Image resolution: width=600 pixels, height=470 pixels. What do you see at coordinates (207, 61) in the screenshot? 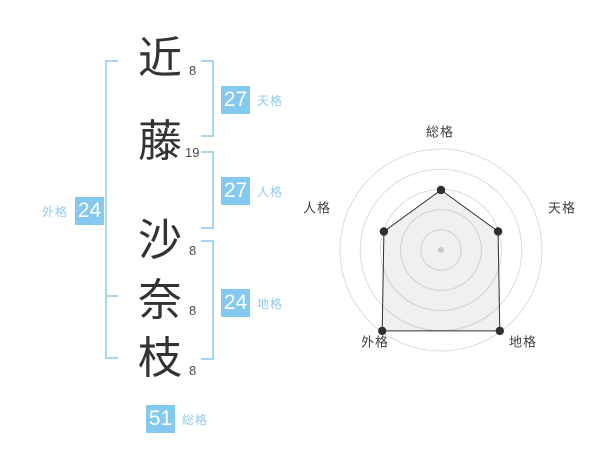
I see `tenkaku-bracket-tick-top` at bounding box center [207, 61].